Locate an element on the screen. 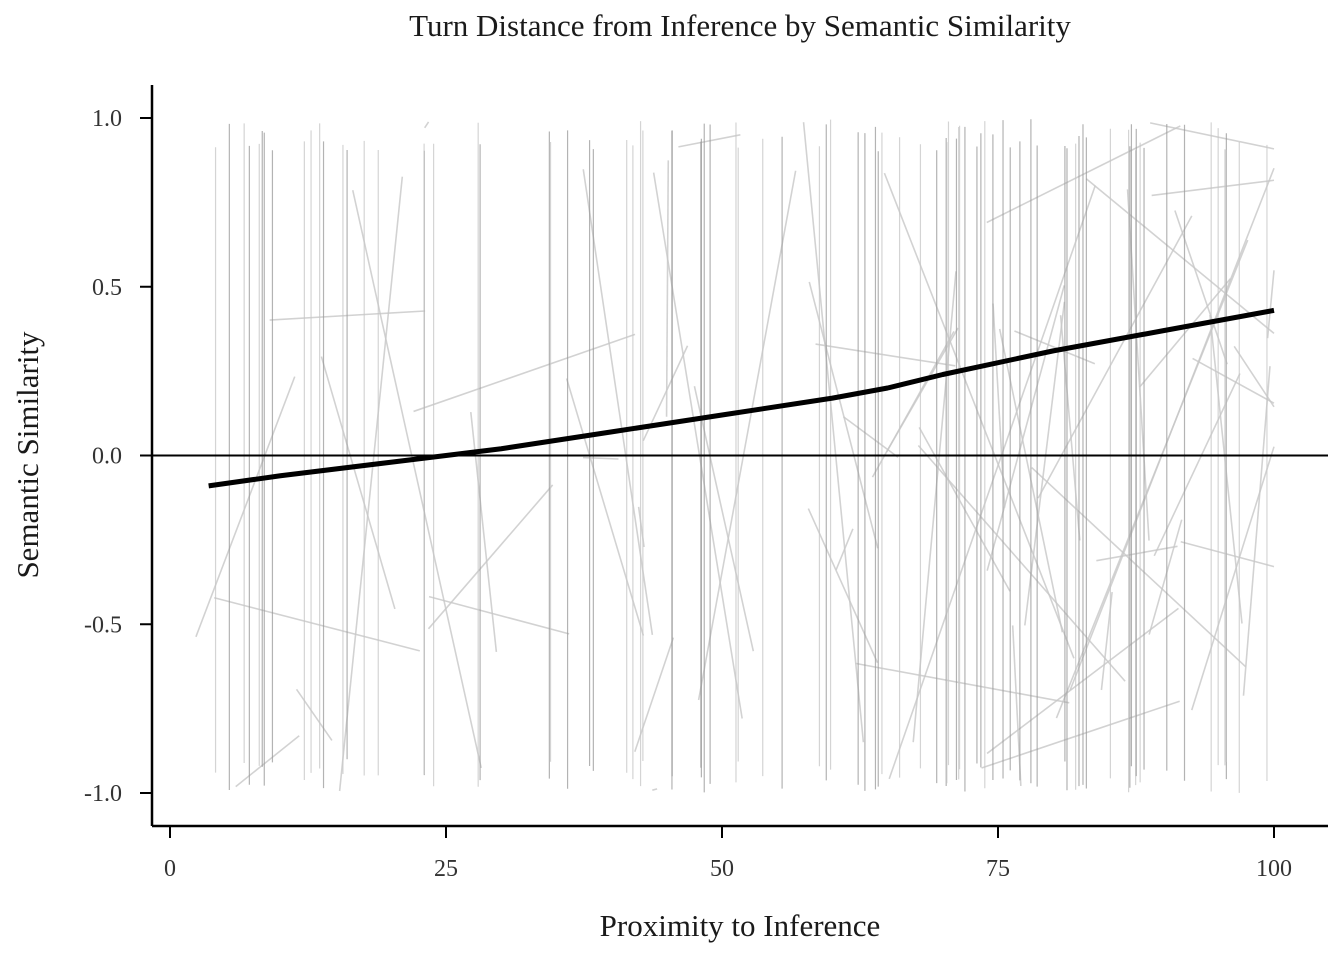 The height and width of the screenshot is (960, 1344). y-tick-label: -0.5 is located at coordinates (103, 625).